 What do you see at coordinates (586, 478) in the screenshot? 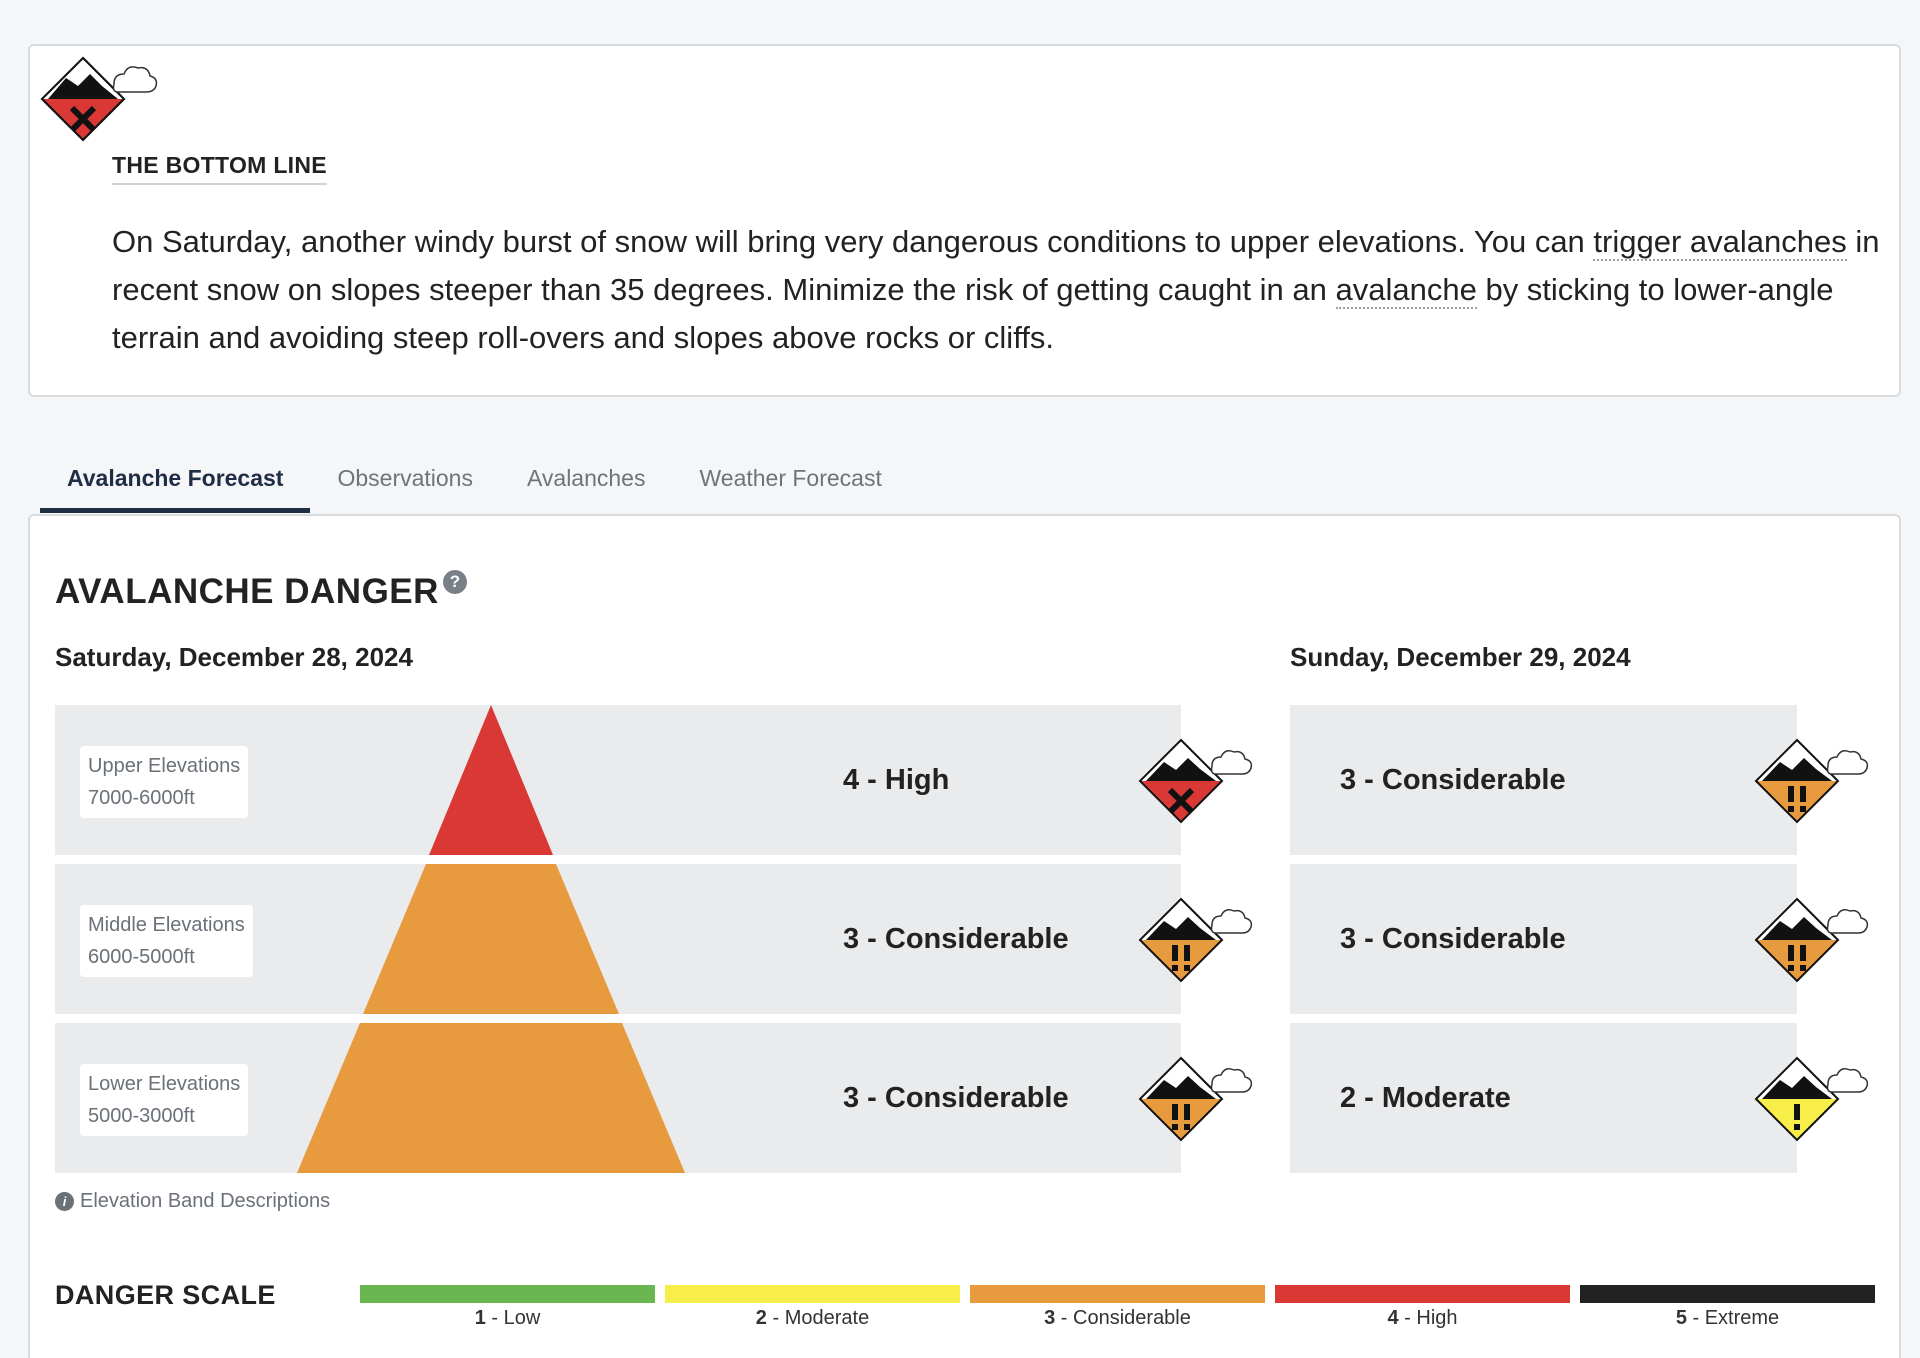
I see `tab-avalanches: Avalanches` at bounding box center [586, 478].